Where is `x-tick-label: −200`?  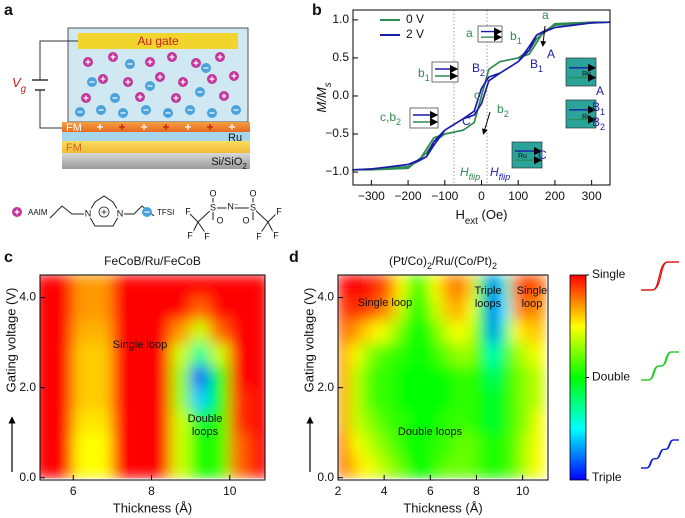
x-tick-label: −200 is located at coordinates (408, 196).